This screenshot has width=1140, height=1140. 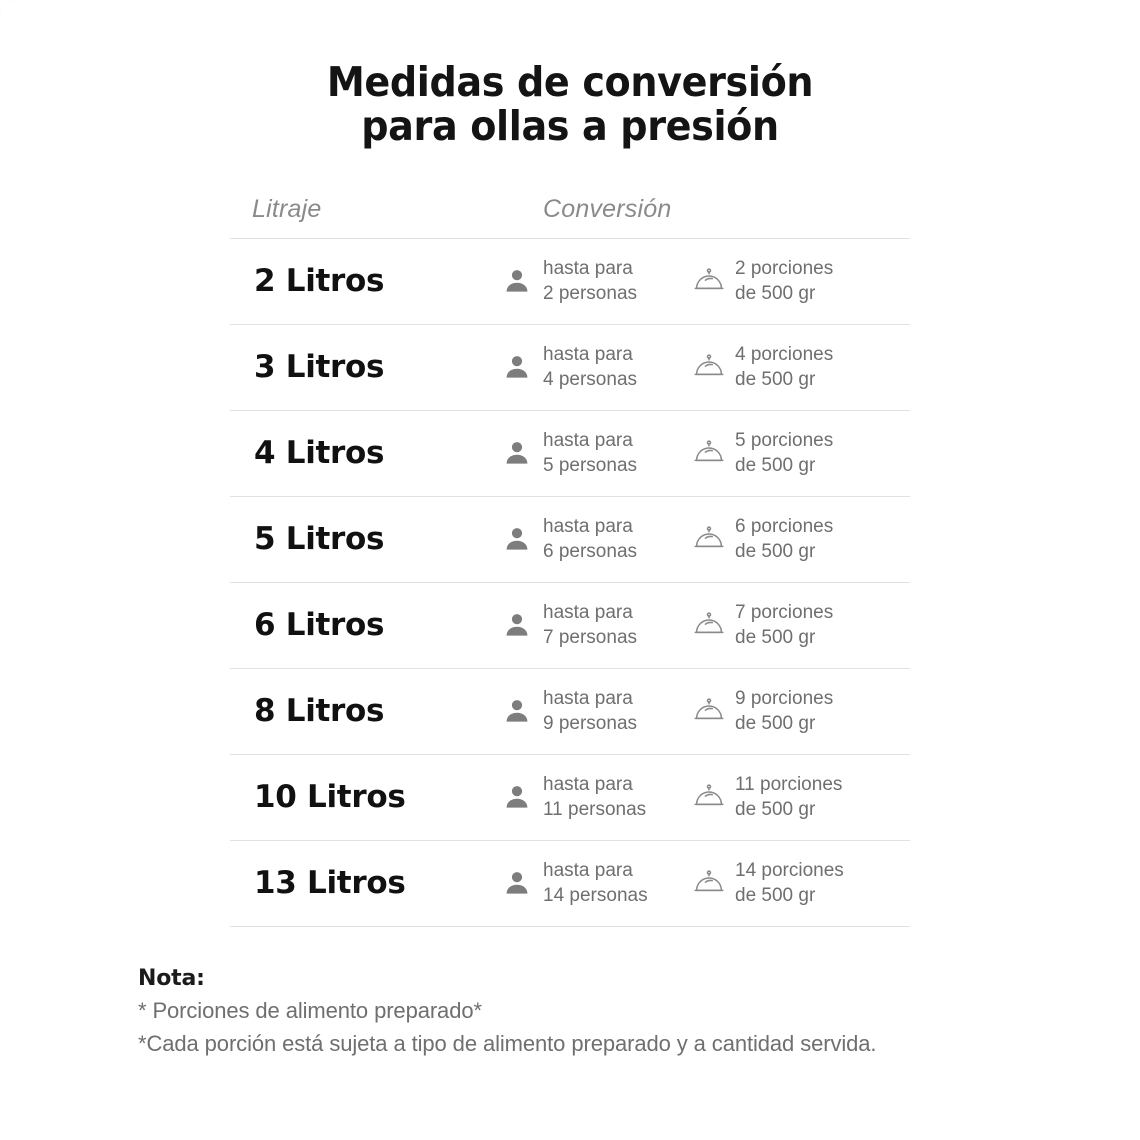 What do you see at coordinates (330, 797) in the screenshot?
I see `cell-litraje: 10 Litros` at bounding box center [330, 797].